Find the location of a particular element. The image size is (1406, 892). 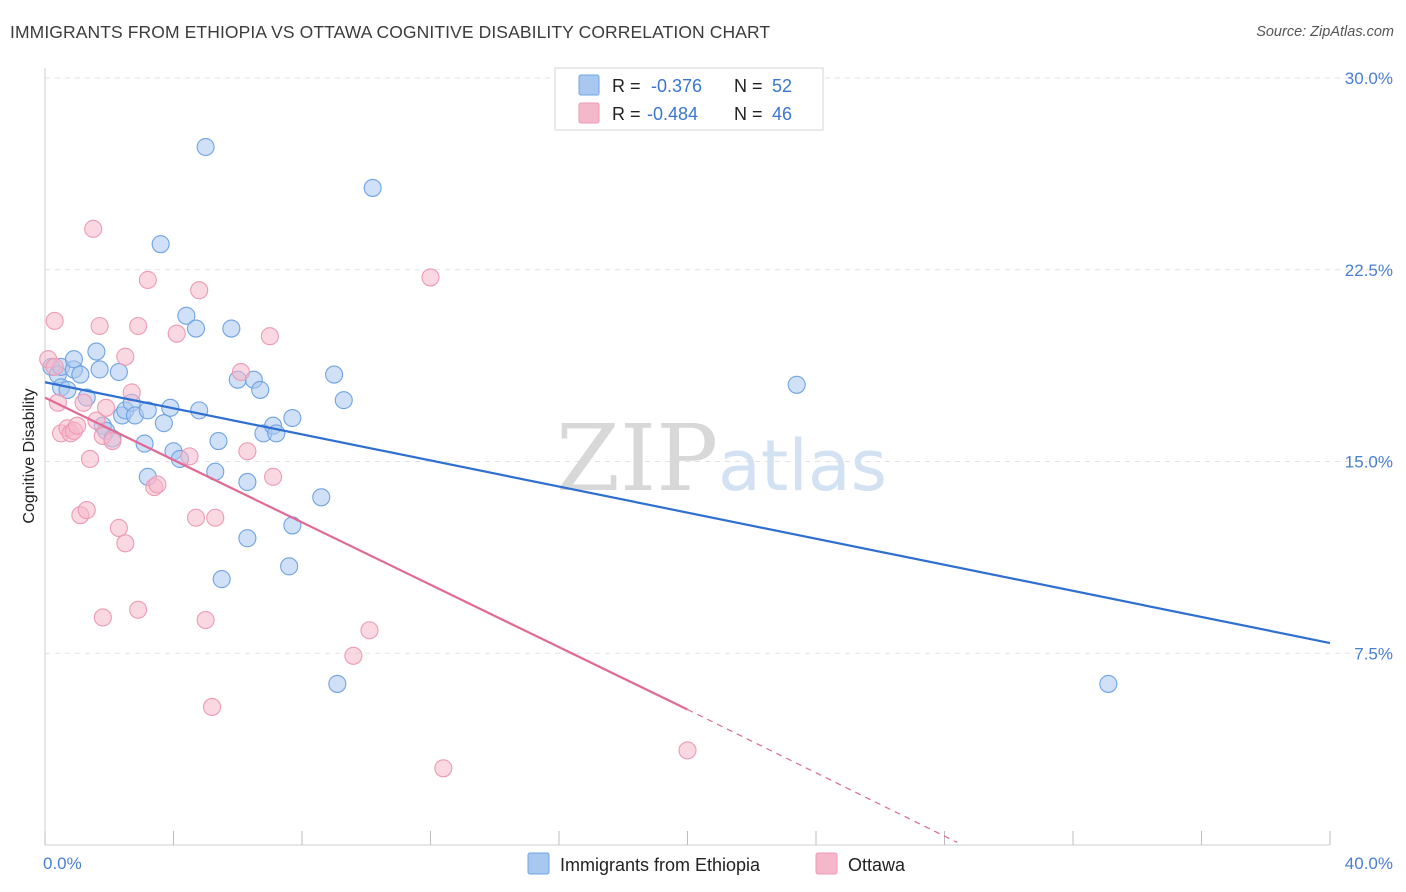

legend-n-label-ethiopia: N = is located at coordinates (748, 86).